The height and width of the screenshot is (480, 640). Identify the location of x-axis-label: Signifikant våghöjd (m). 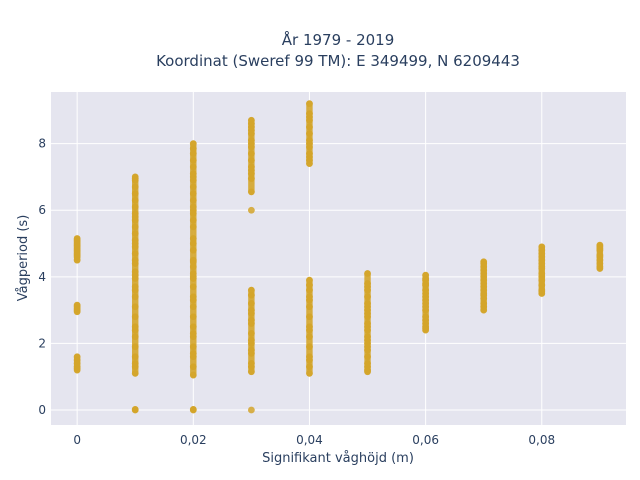
(338, 458).